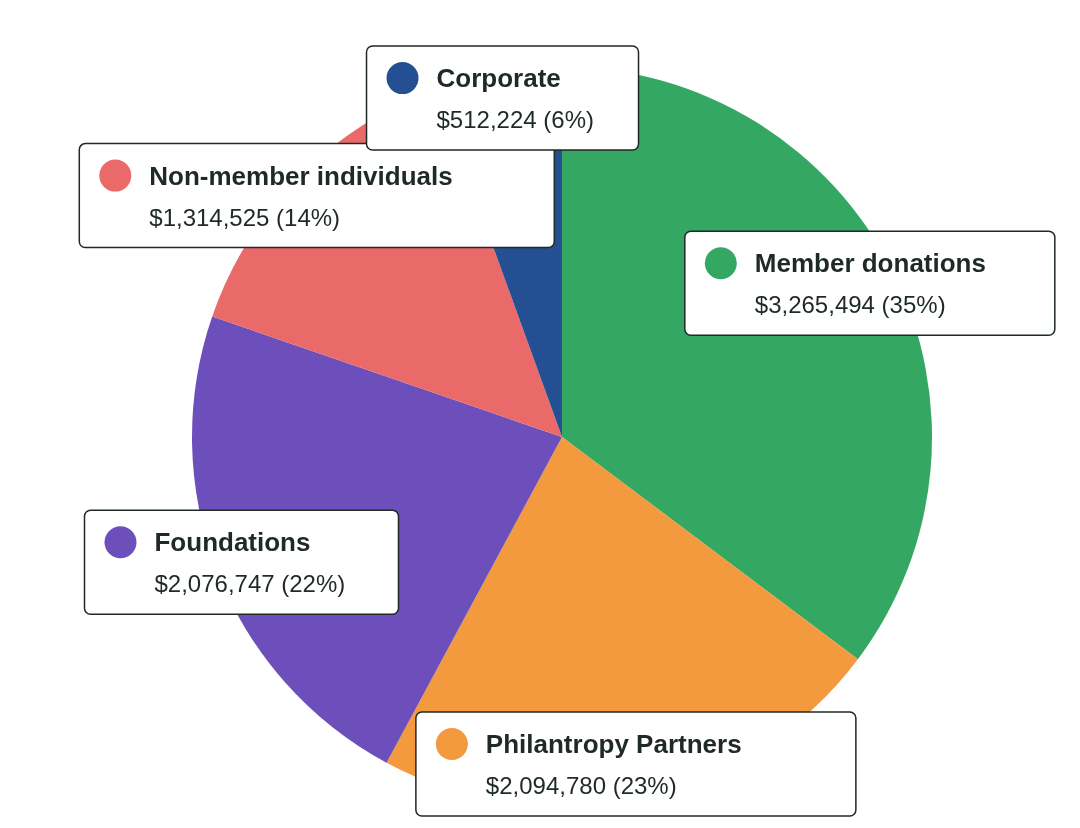  I want to click on legend-label: Non-member individuals, so click(301, 175).